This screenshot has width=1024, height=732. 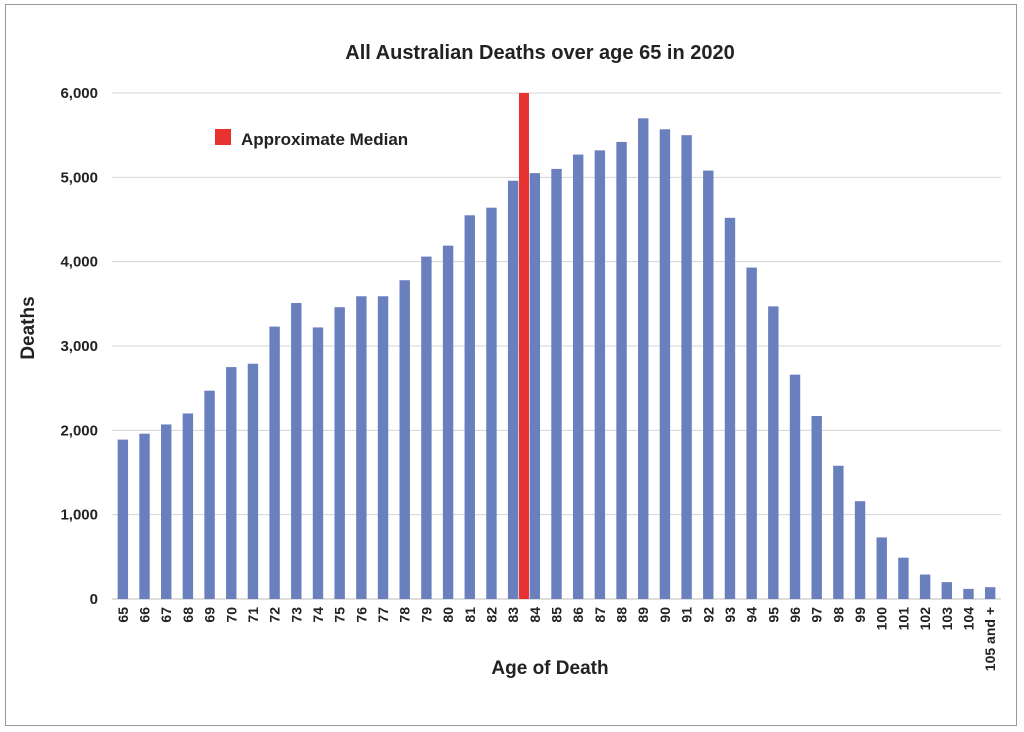 I want to click on y-axis-label: Deaths, so click(x=28, y=327).